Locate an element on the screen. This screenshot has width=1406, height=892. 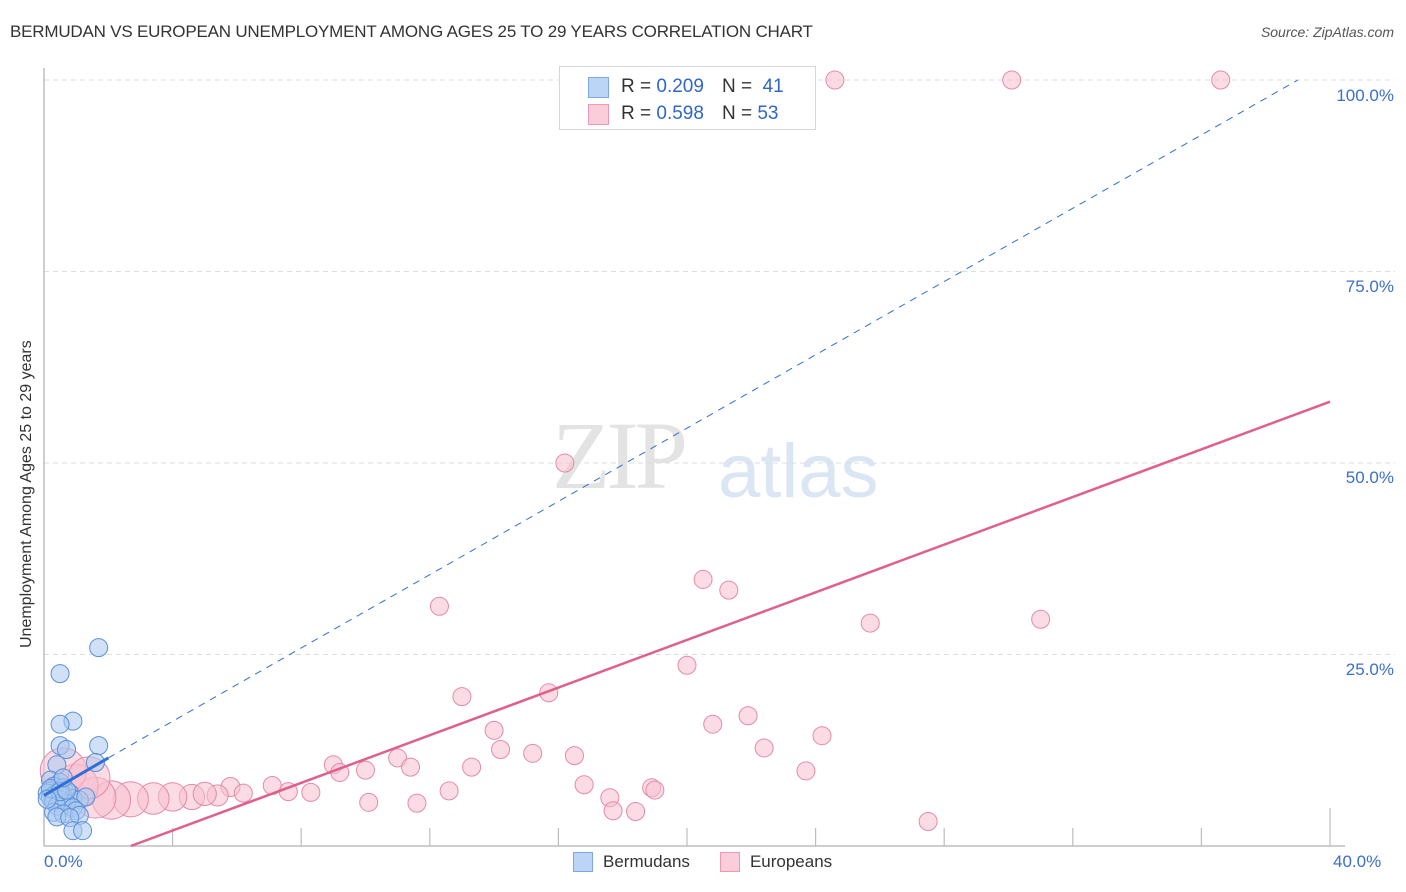
r-value: 0.598 is located at coordinates (680, 113).